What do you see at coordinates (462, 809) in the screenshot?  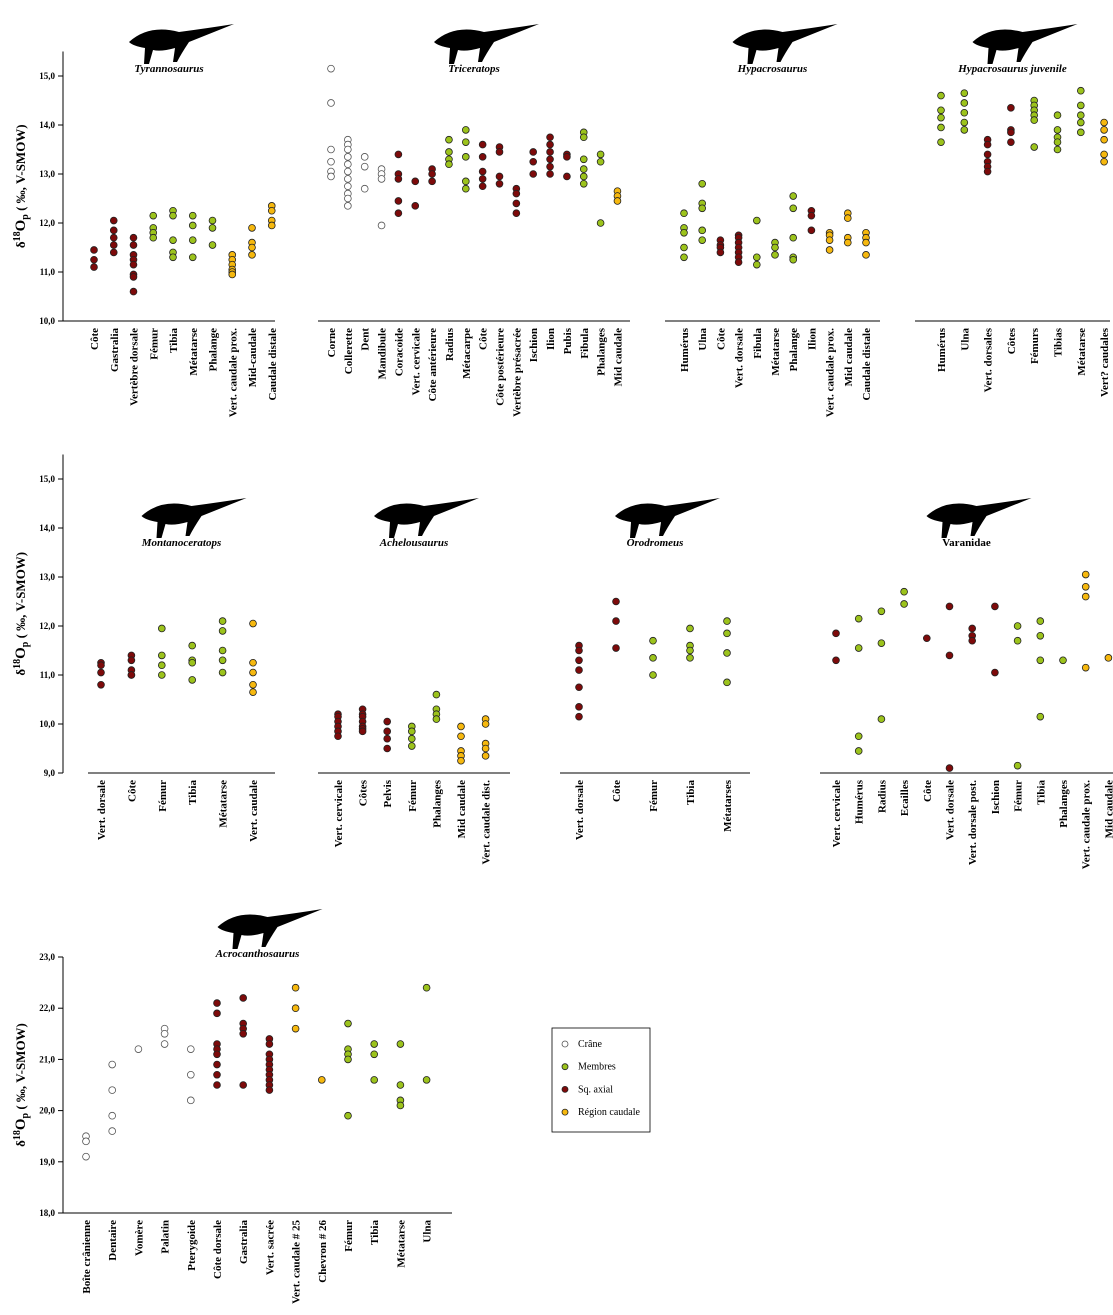 I see `category-label: Mid caudale` at bounding box center [462, 809].